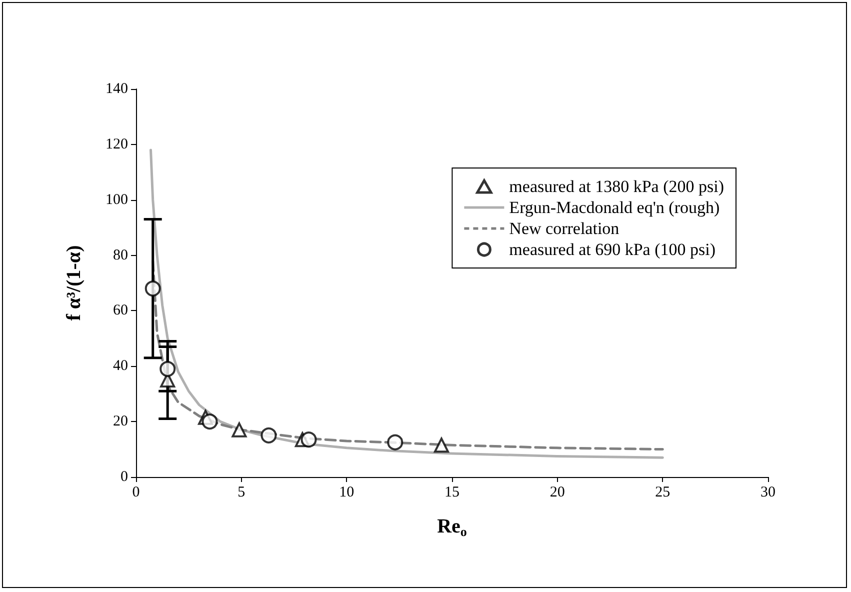 This screenshot has height=592, width=851. Describe the element at coordinates (662, 492) in the screenshot. I see `x-tick-label: 25` at that location.